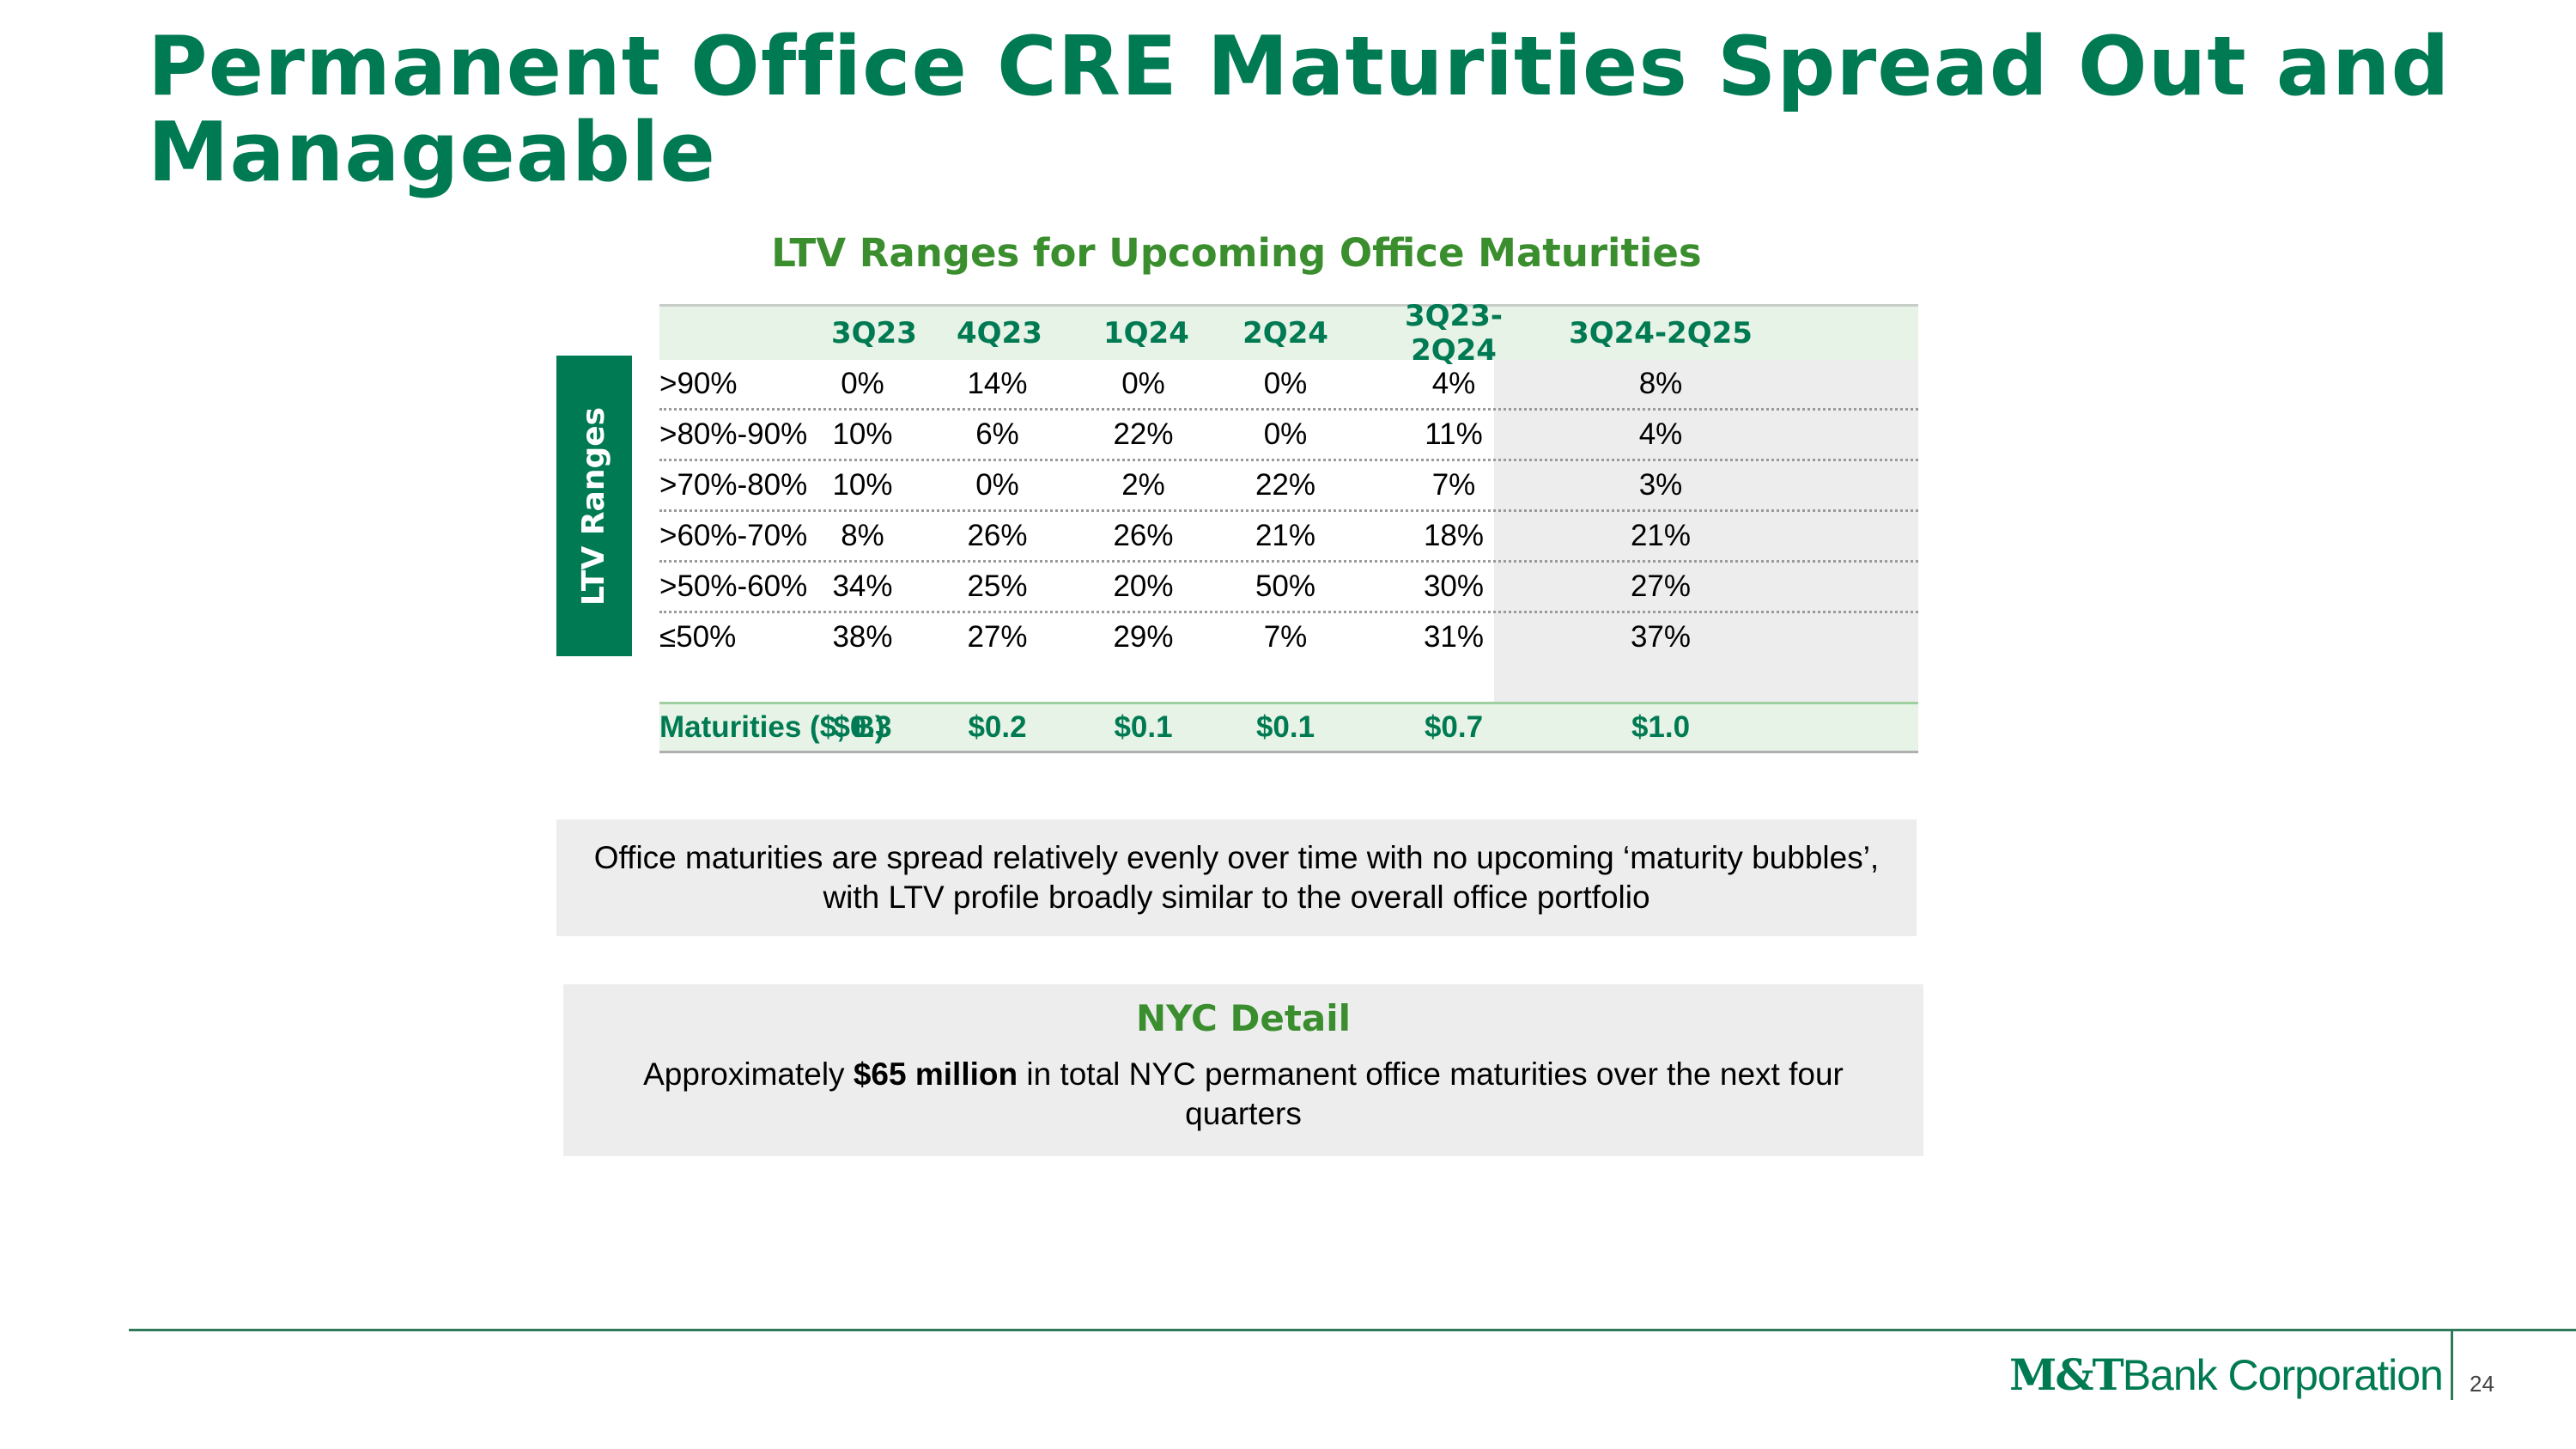 Image resolution: width=2576 pixels, height=1449 pixels. I want to click on column-header: 4Q23, so click(999, 333).